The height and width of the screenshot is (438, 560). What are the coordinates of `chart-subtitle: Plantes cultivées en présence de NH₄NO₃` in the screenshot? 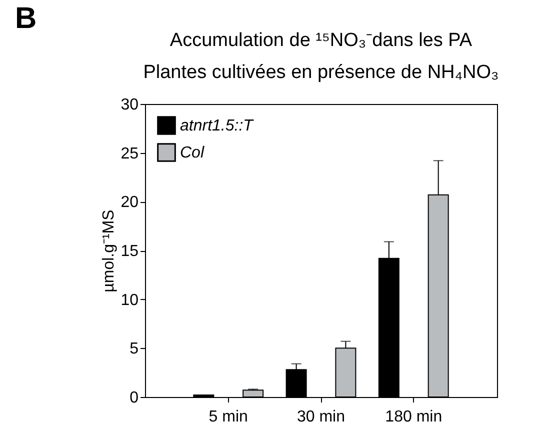 It's located at (321, 72).